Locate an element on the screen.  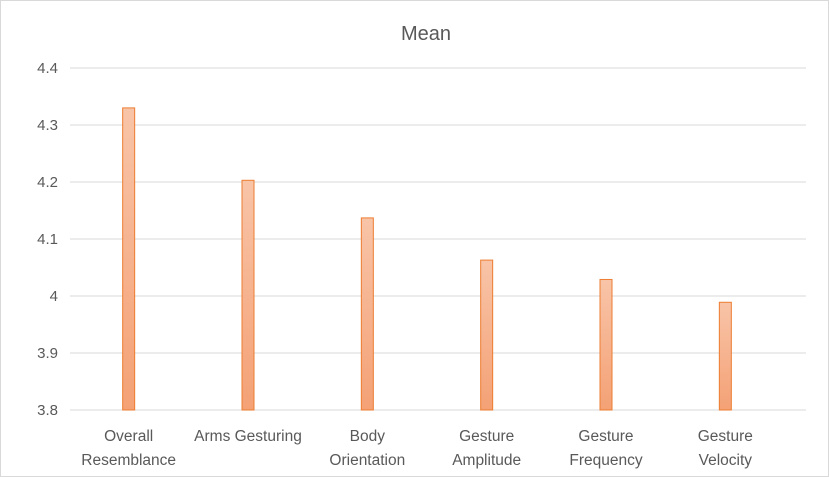
y-tick-label: 4.1 is located at coordinates (47, 239).